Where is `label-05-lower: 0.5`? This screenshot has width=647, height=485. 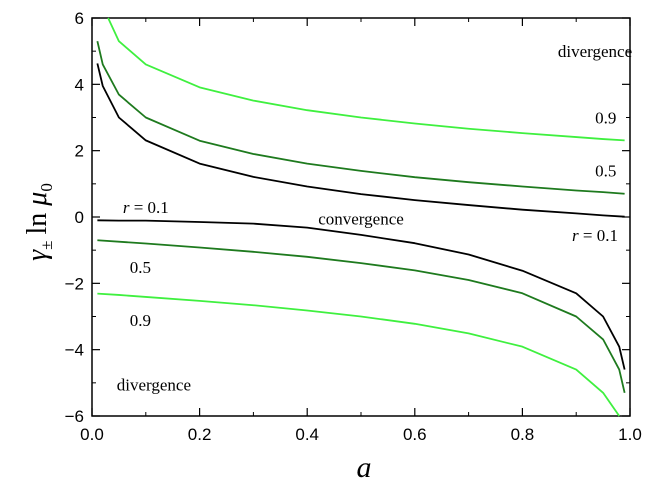 label-05-lower: 0.5 is located at coordinates (140, 267).